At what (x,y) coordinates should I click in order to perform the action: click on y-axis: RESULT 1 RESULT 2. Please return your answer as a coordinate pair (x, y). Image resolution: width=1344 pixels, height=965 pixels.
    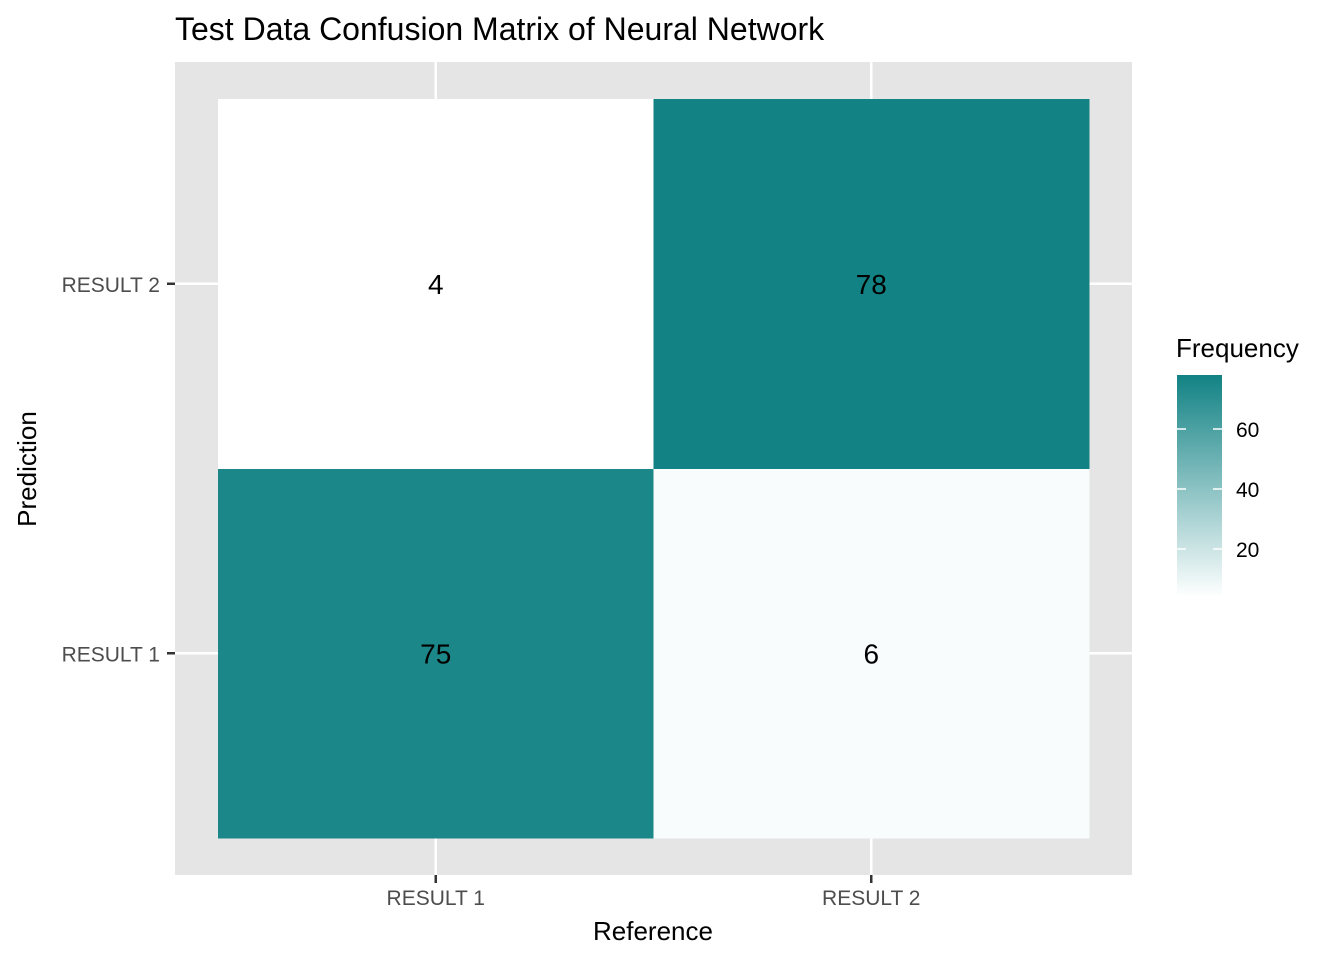
    Looking at the image, I should click on (118, 470).